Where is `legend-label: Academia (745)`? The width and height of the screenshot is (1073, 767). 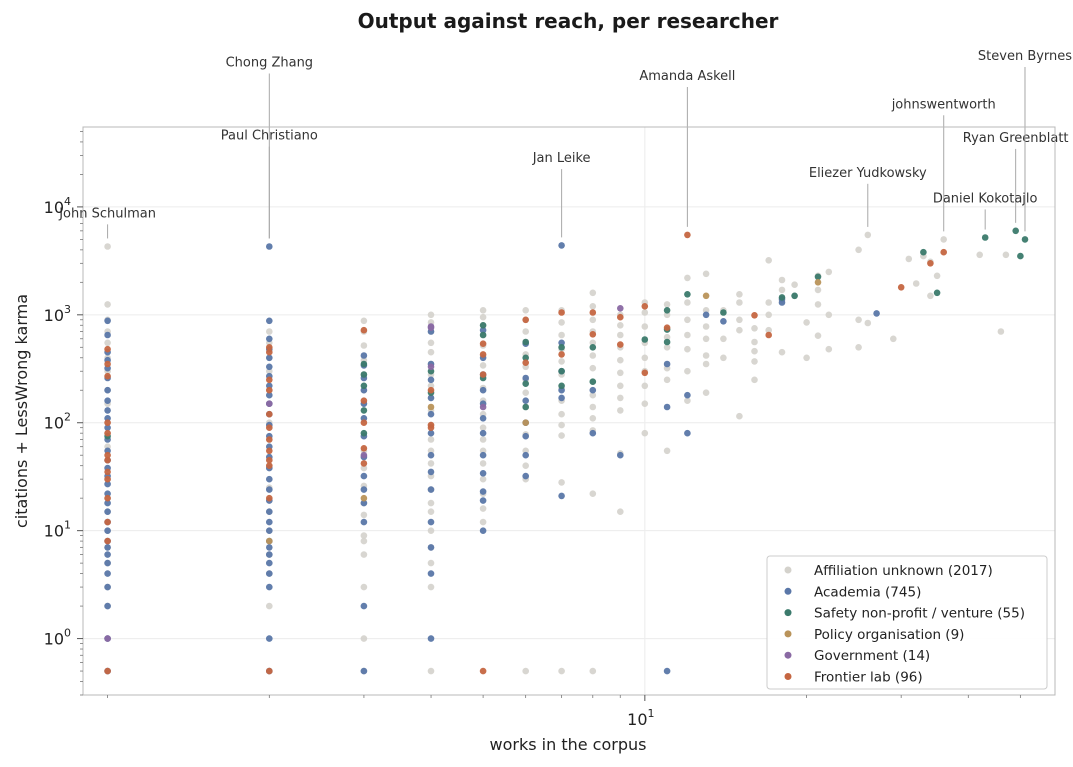
legend-label: Academia (745) is located at coordinates (867, 592).